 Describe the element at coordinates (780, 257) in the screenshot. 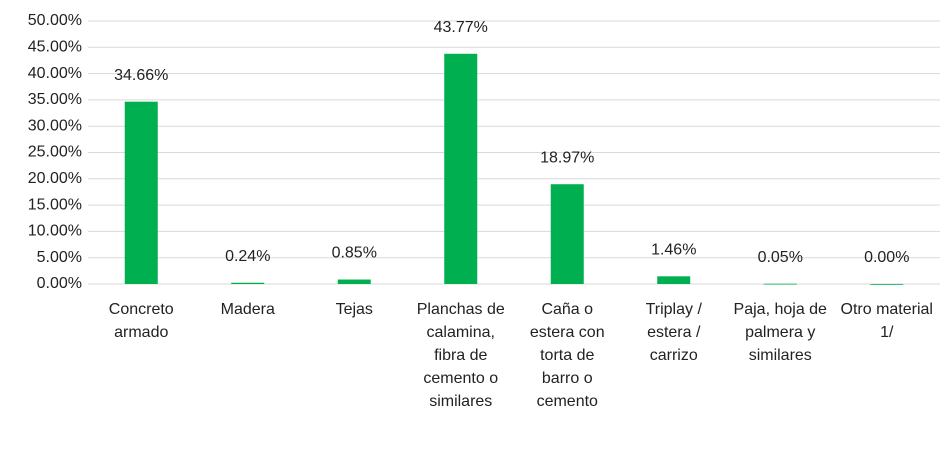

I see `data-label: 0.05%` at that location.